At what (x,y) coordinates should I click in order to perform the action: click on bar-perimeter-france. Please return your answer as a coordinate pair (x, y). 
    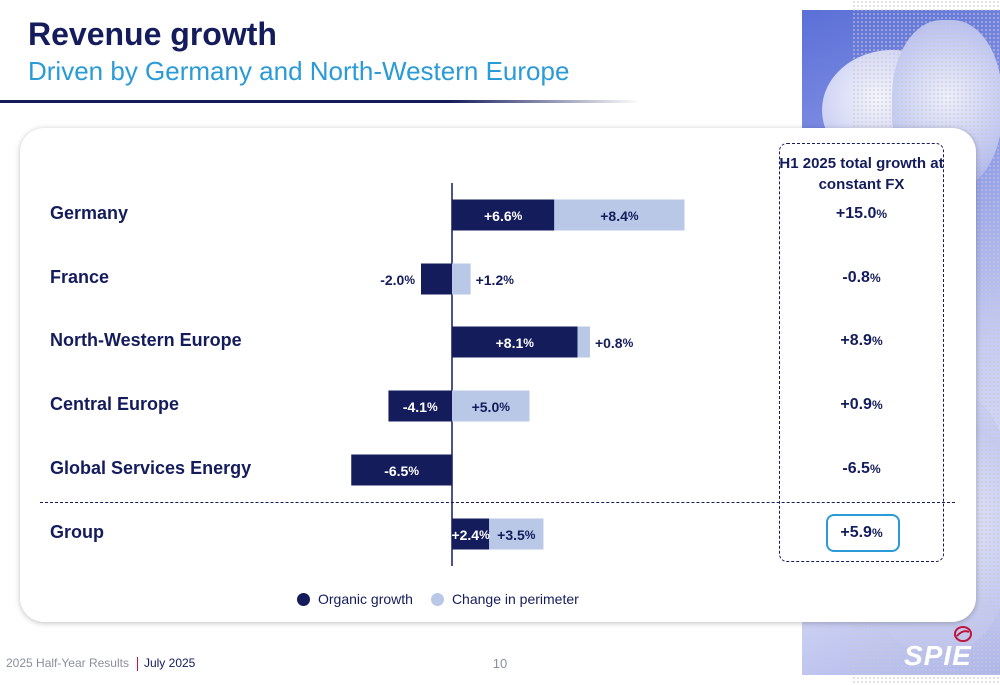
    Looking at the image, I should click on (461, 279).